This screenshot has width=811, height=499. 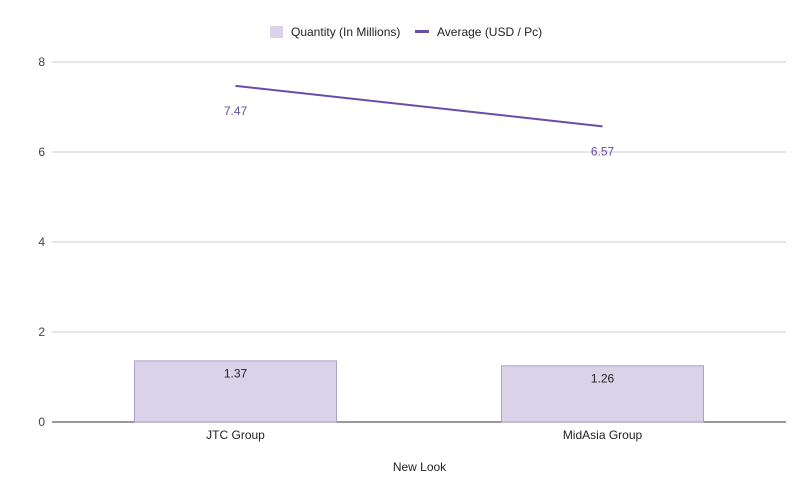 What do you see at coordinates (419, 106) in the screenshot?
I see `line-path` at bounding box center [419, 106].